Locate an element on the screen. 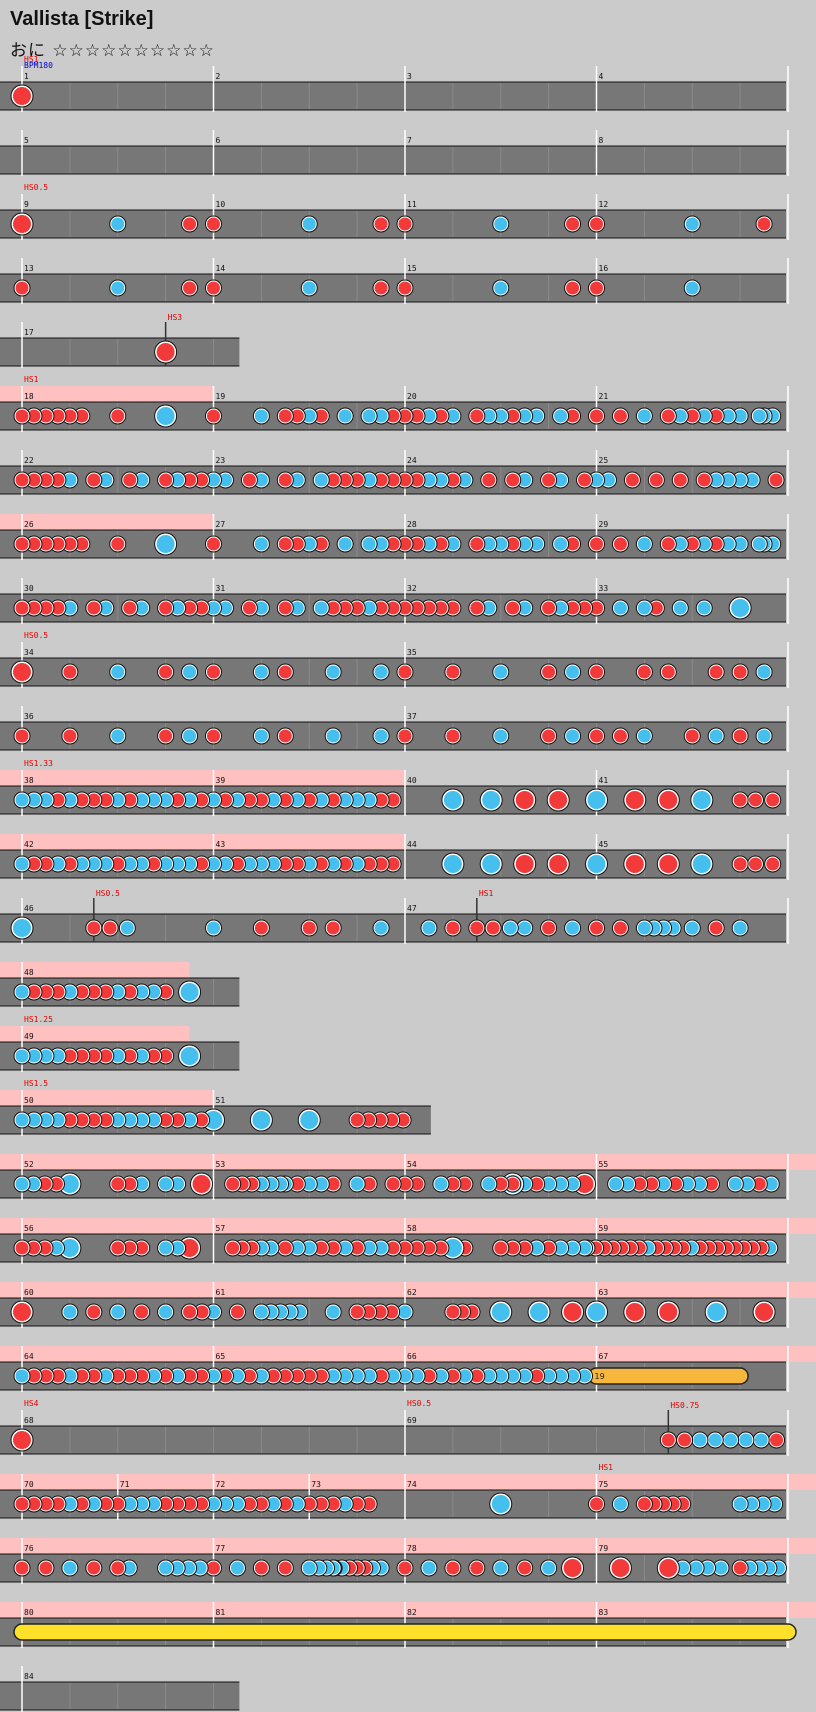 Image resolution: width=816 pixels, height=1712 pixels. measure-number: 57 is located at coordinates (221, 1228).